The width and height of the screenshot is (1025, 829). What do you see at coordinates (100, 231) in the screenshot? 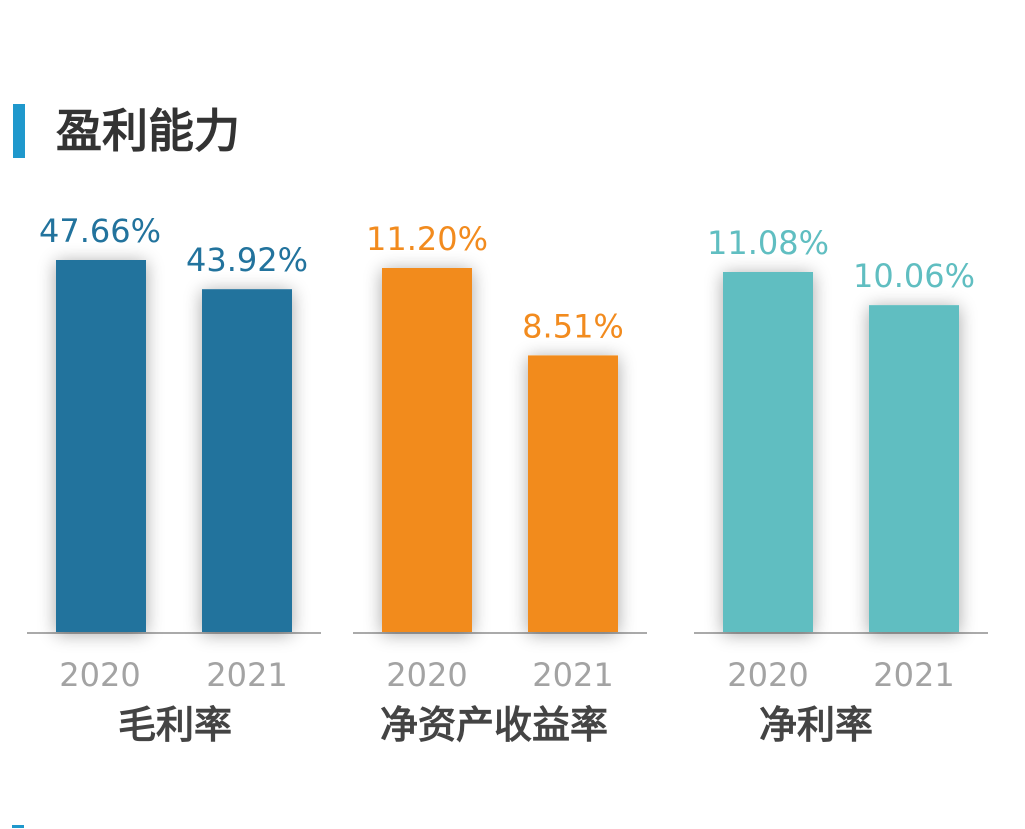
I see `data-label: 47.66%` at bounding box center [100, 231].